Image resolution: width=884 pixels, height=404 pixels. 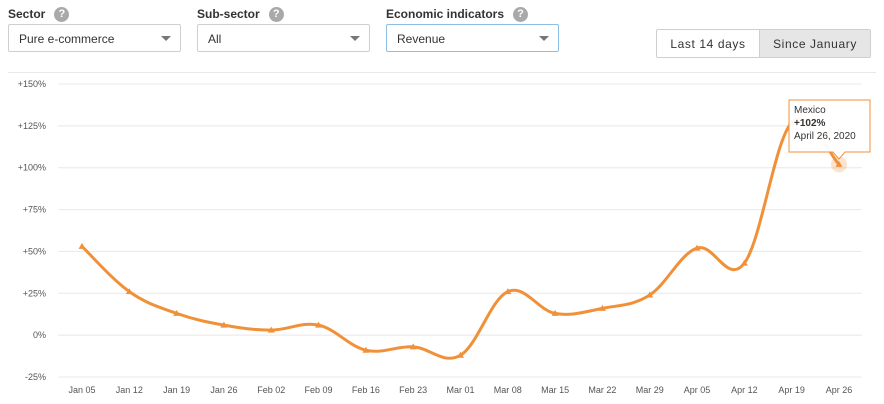 What do you see at coordinates (276, 14) in the screenshot?
I see `subsector-help-icon: ?` at bounding box center [276, 14].